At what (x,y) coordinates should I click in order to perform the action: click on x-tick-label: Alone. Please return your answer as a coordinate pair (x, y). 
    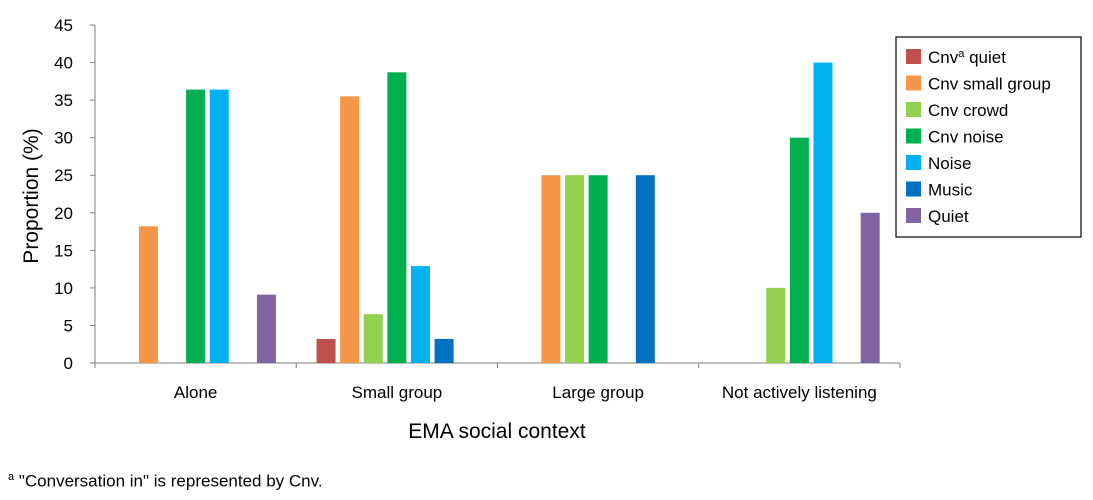
    Looking at the image, I should click on (195, 392).